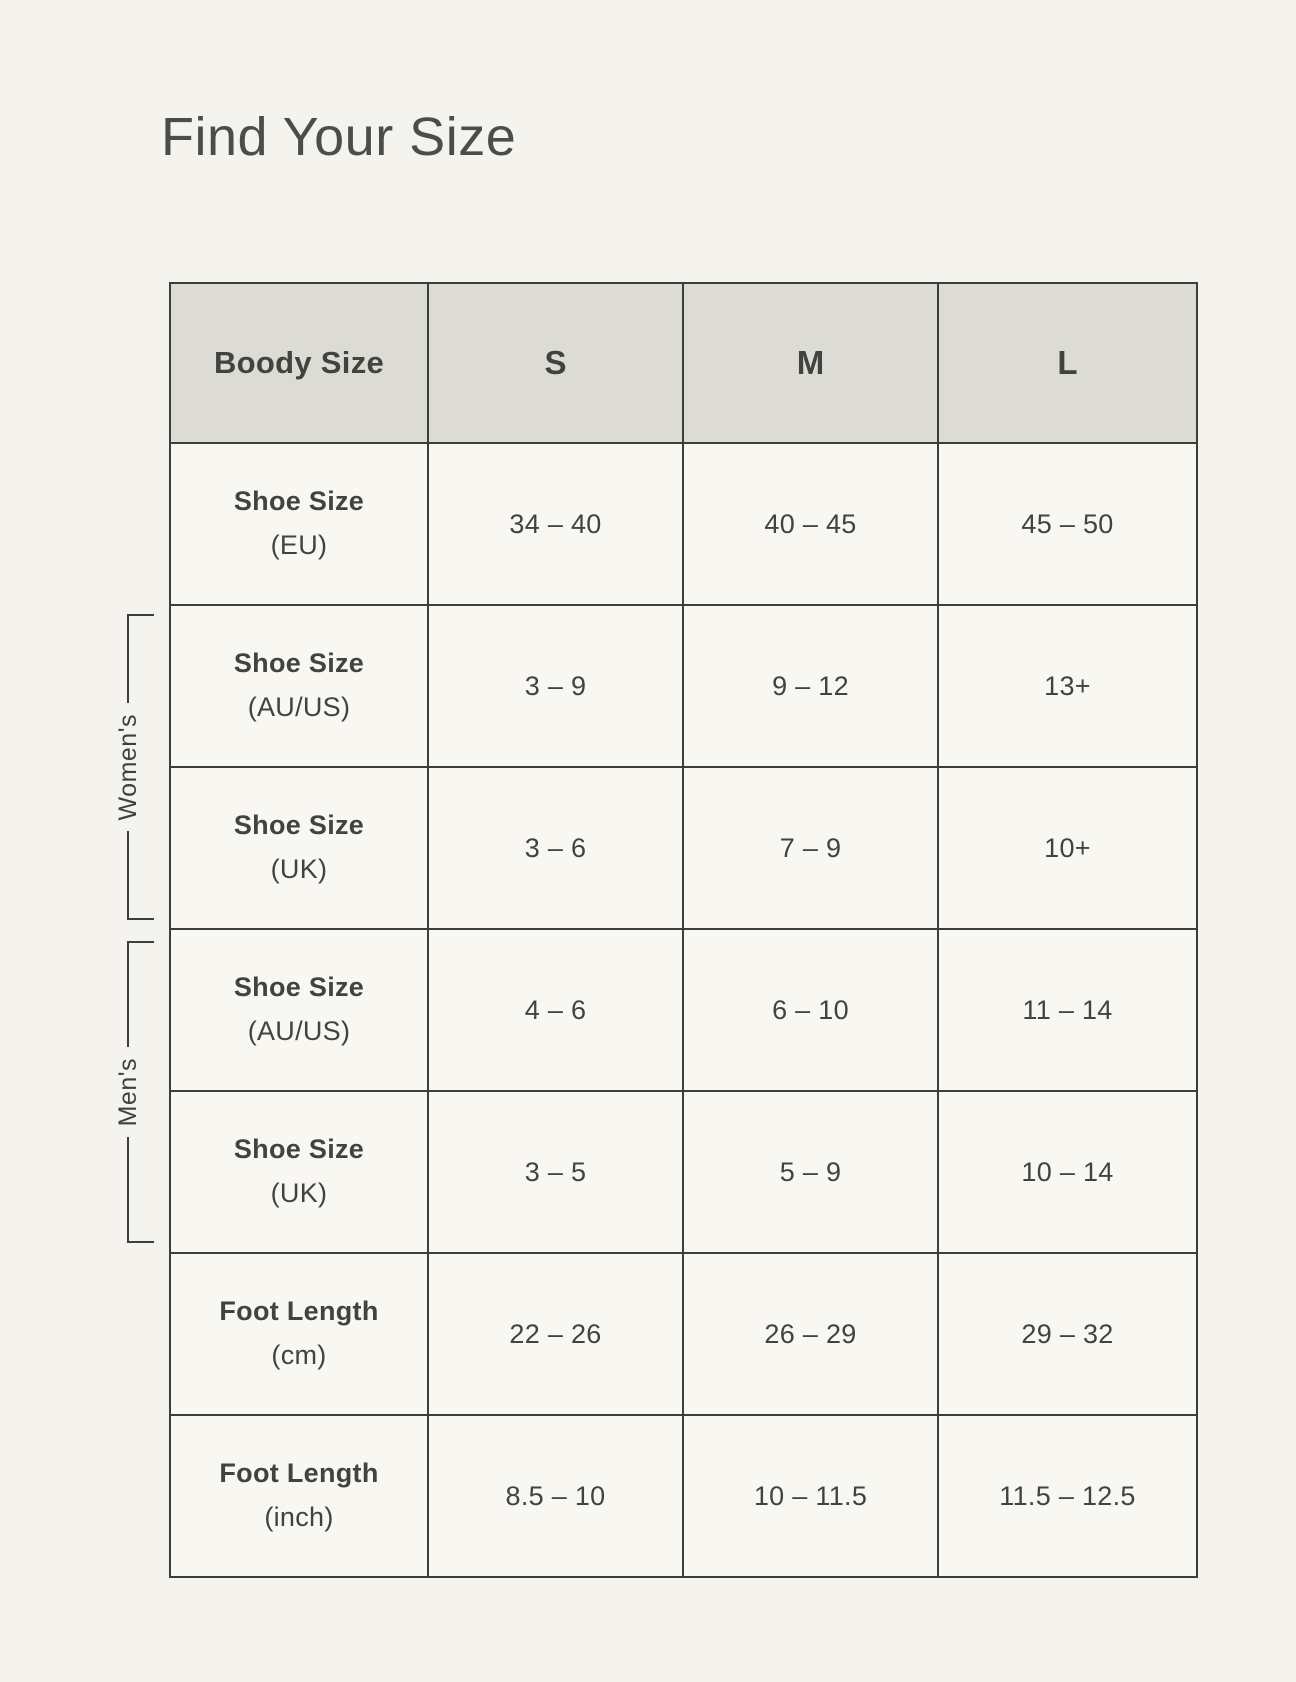  What do you see at coordinates (339, 137) in the screenshot?
I see `page-title: Find Your Size` at bounding box center [339, 137].